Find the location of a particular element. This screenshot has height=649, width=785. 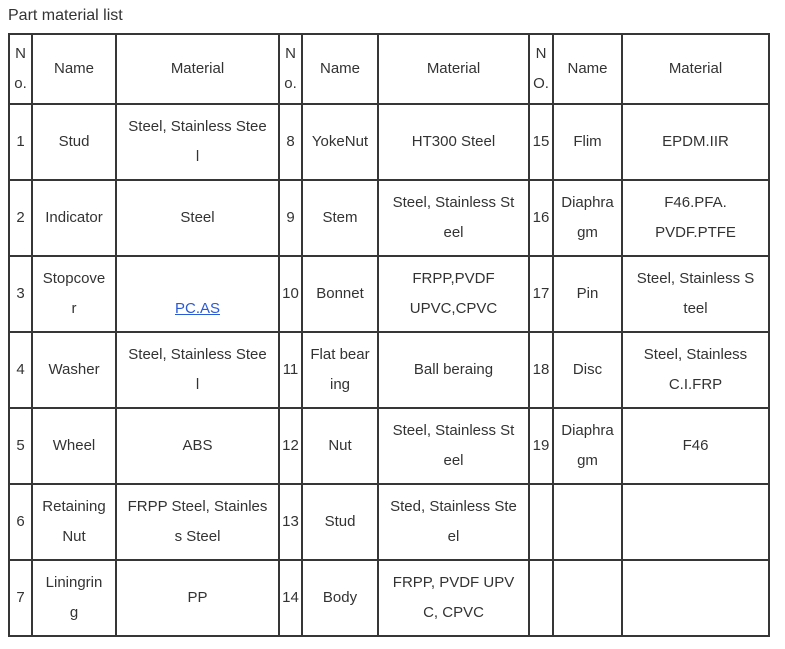

name-cell: Retaining Nut is located at coordinates (74, 522).